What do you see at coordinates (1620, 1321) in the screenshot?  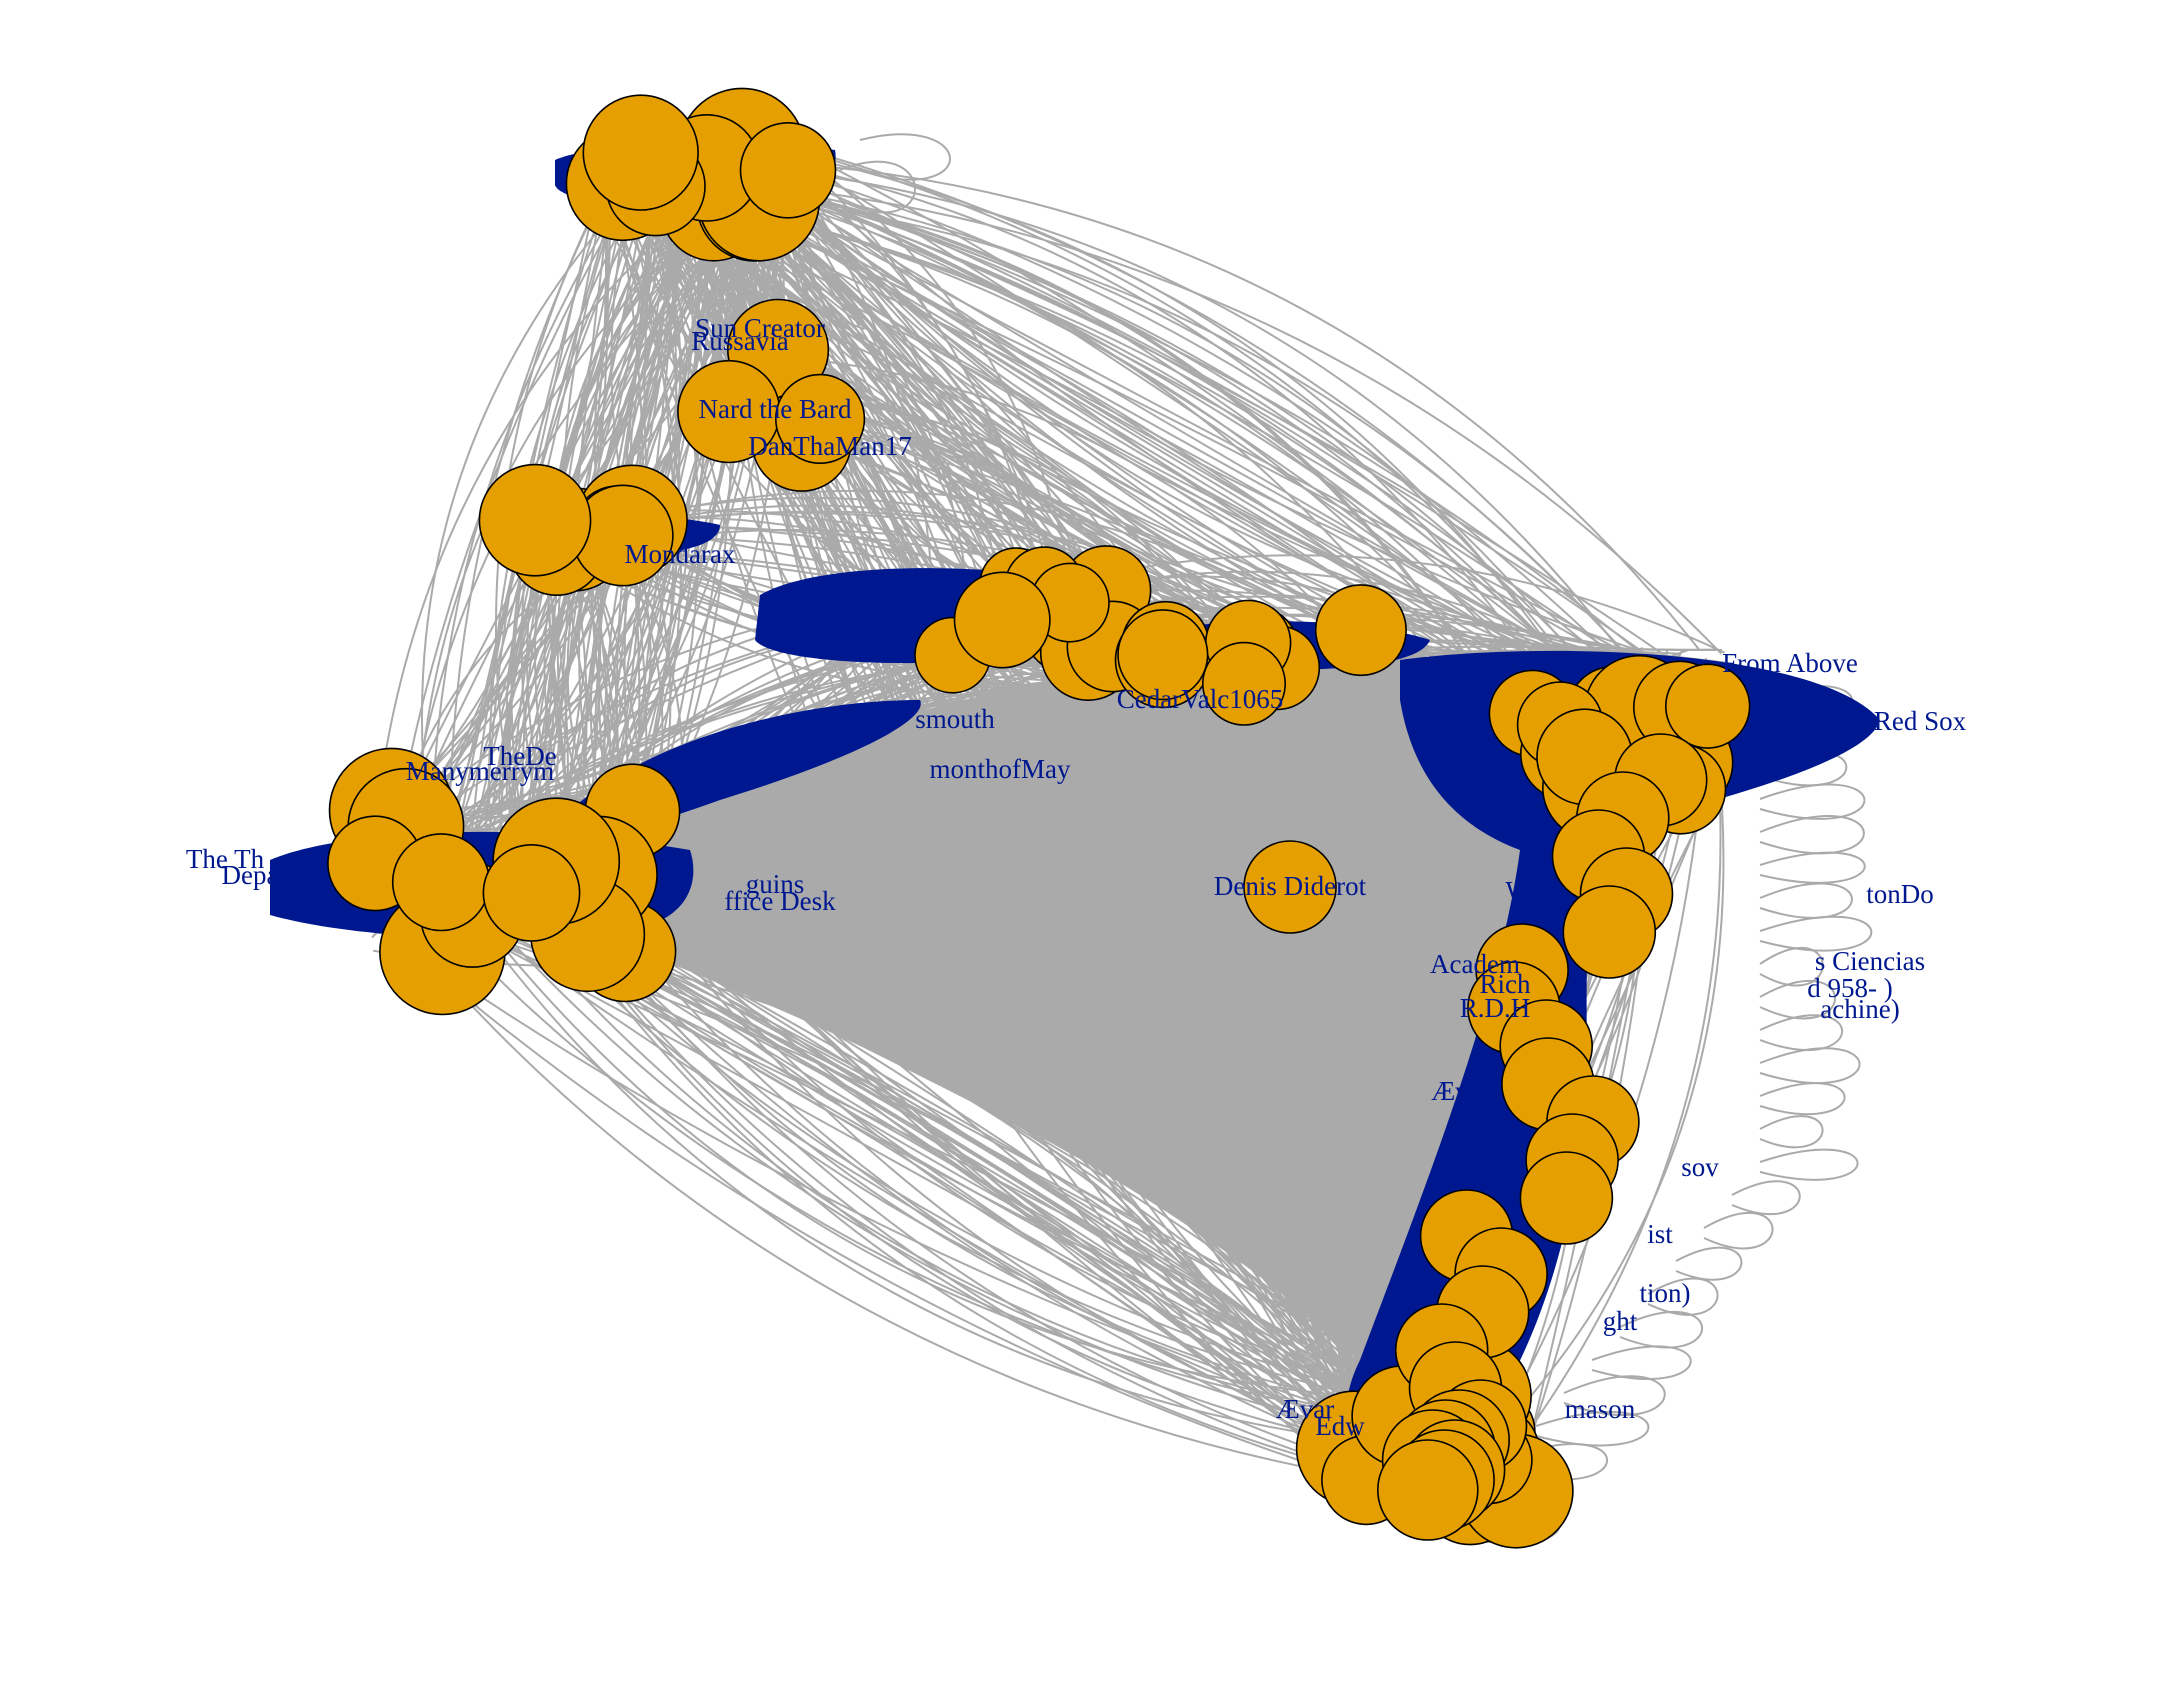 I see `node-label-ght: ght` at bounding box center [1620, 1321].